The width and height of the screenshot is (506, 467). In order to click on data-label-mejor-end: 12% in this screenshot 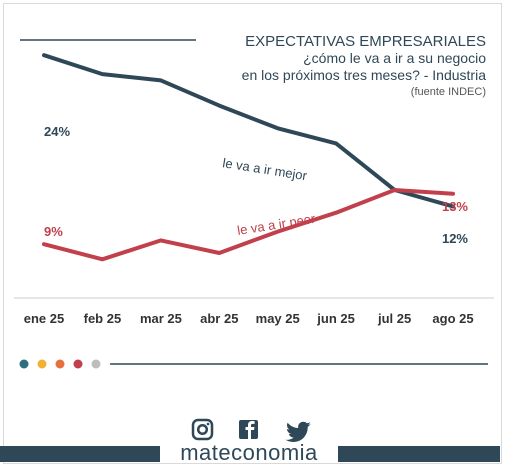, I will do `click(455, 238)`.